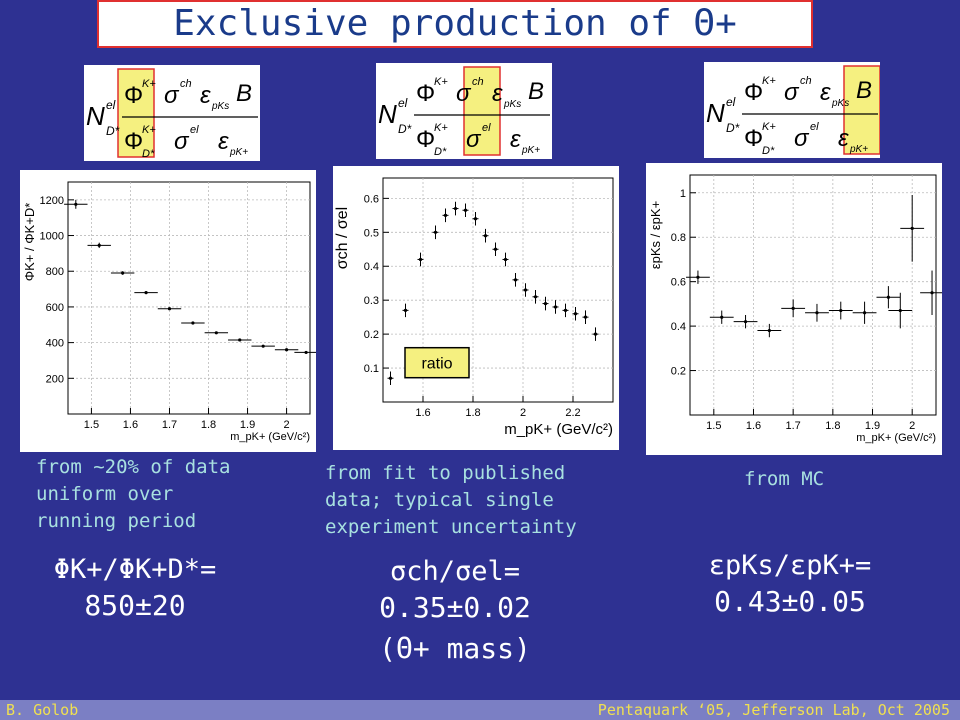 Image resolution: width=960 pixels, height=720 pixels. I want to click on y-axis-label: σch / σel, so click(342, 238).